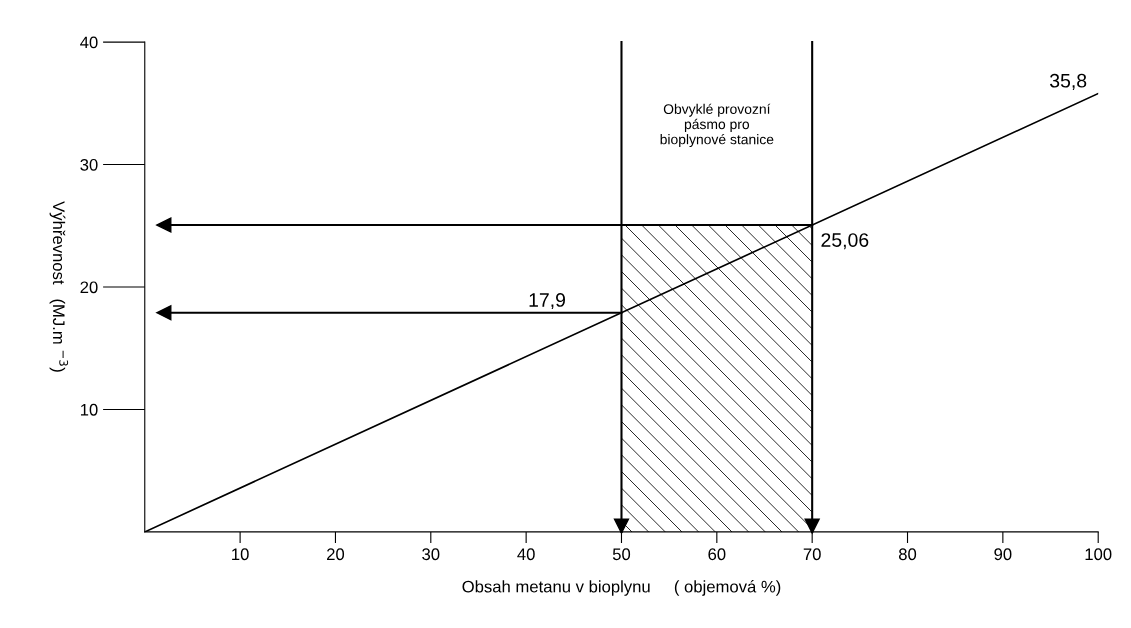  What do you see at coordinates (907, 554) in the screenshot?
I see `x-tick-label: 80` at bounding box center [907, 554].